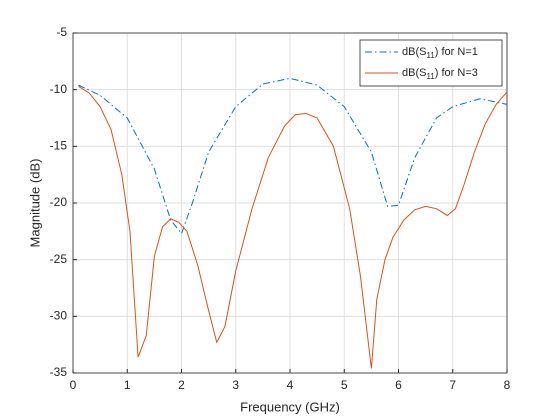 This screenshot has width=560, height=420. Describe the element at coordinates (398, 385) in the screenshot. I see `x-tick-label: 6` at that location.